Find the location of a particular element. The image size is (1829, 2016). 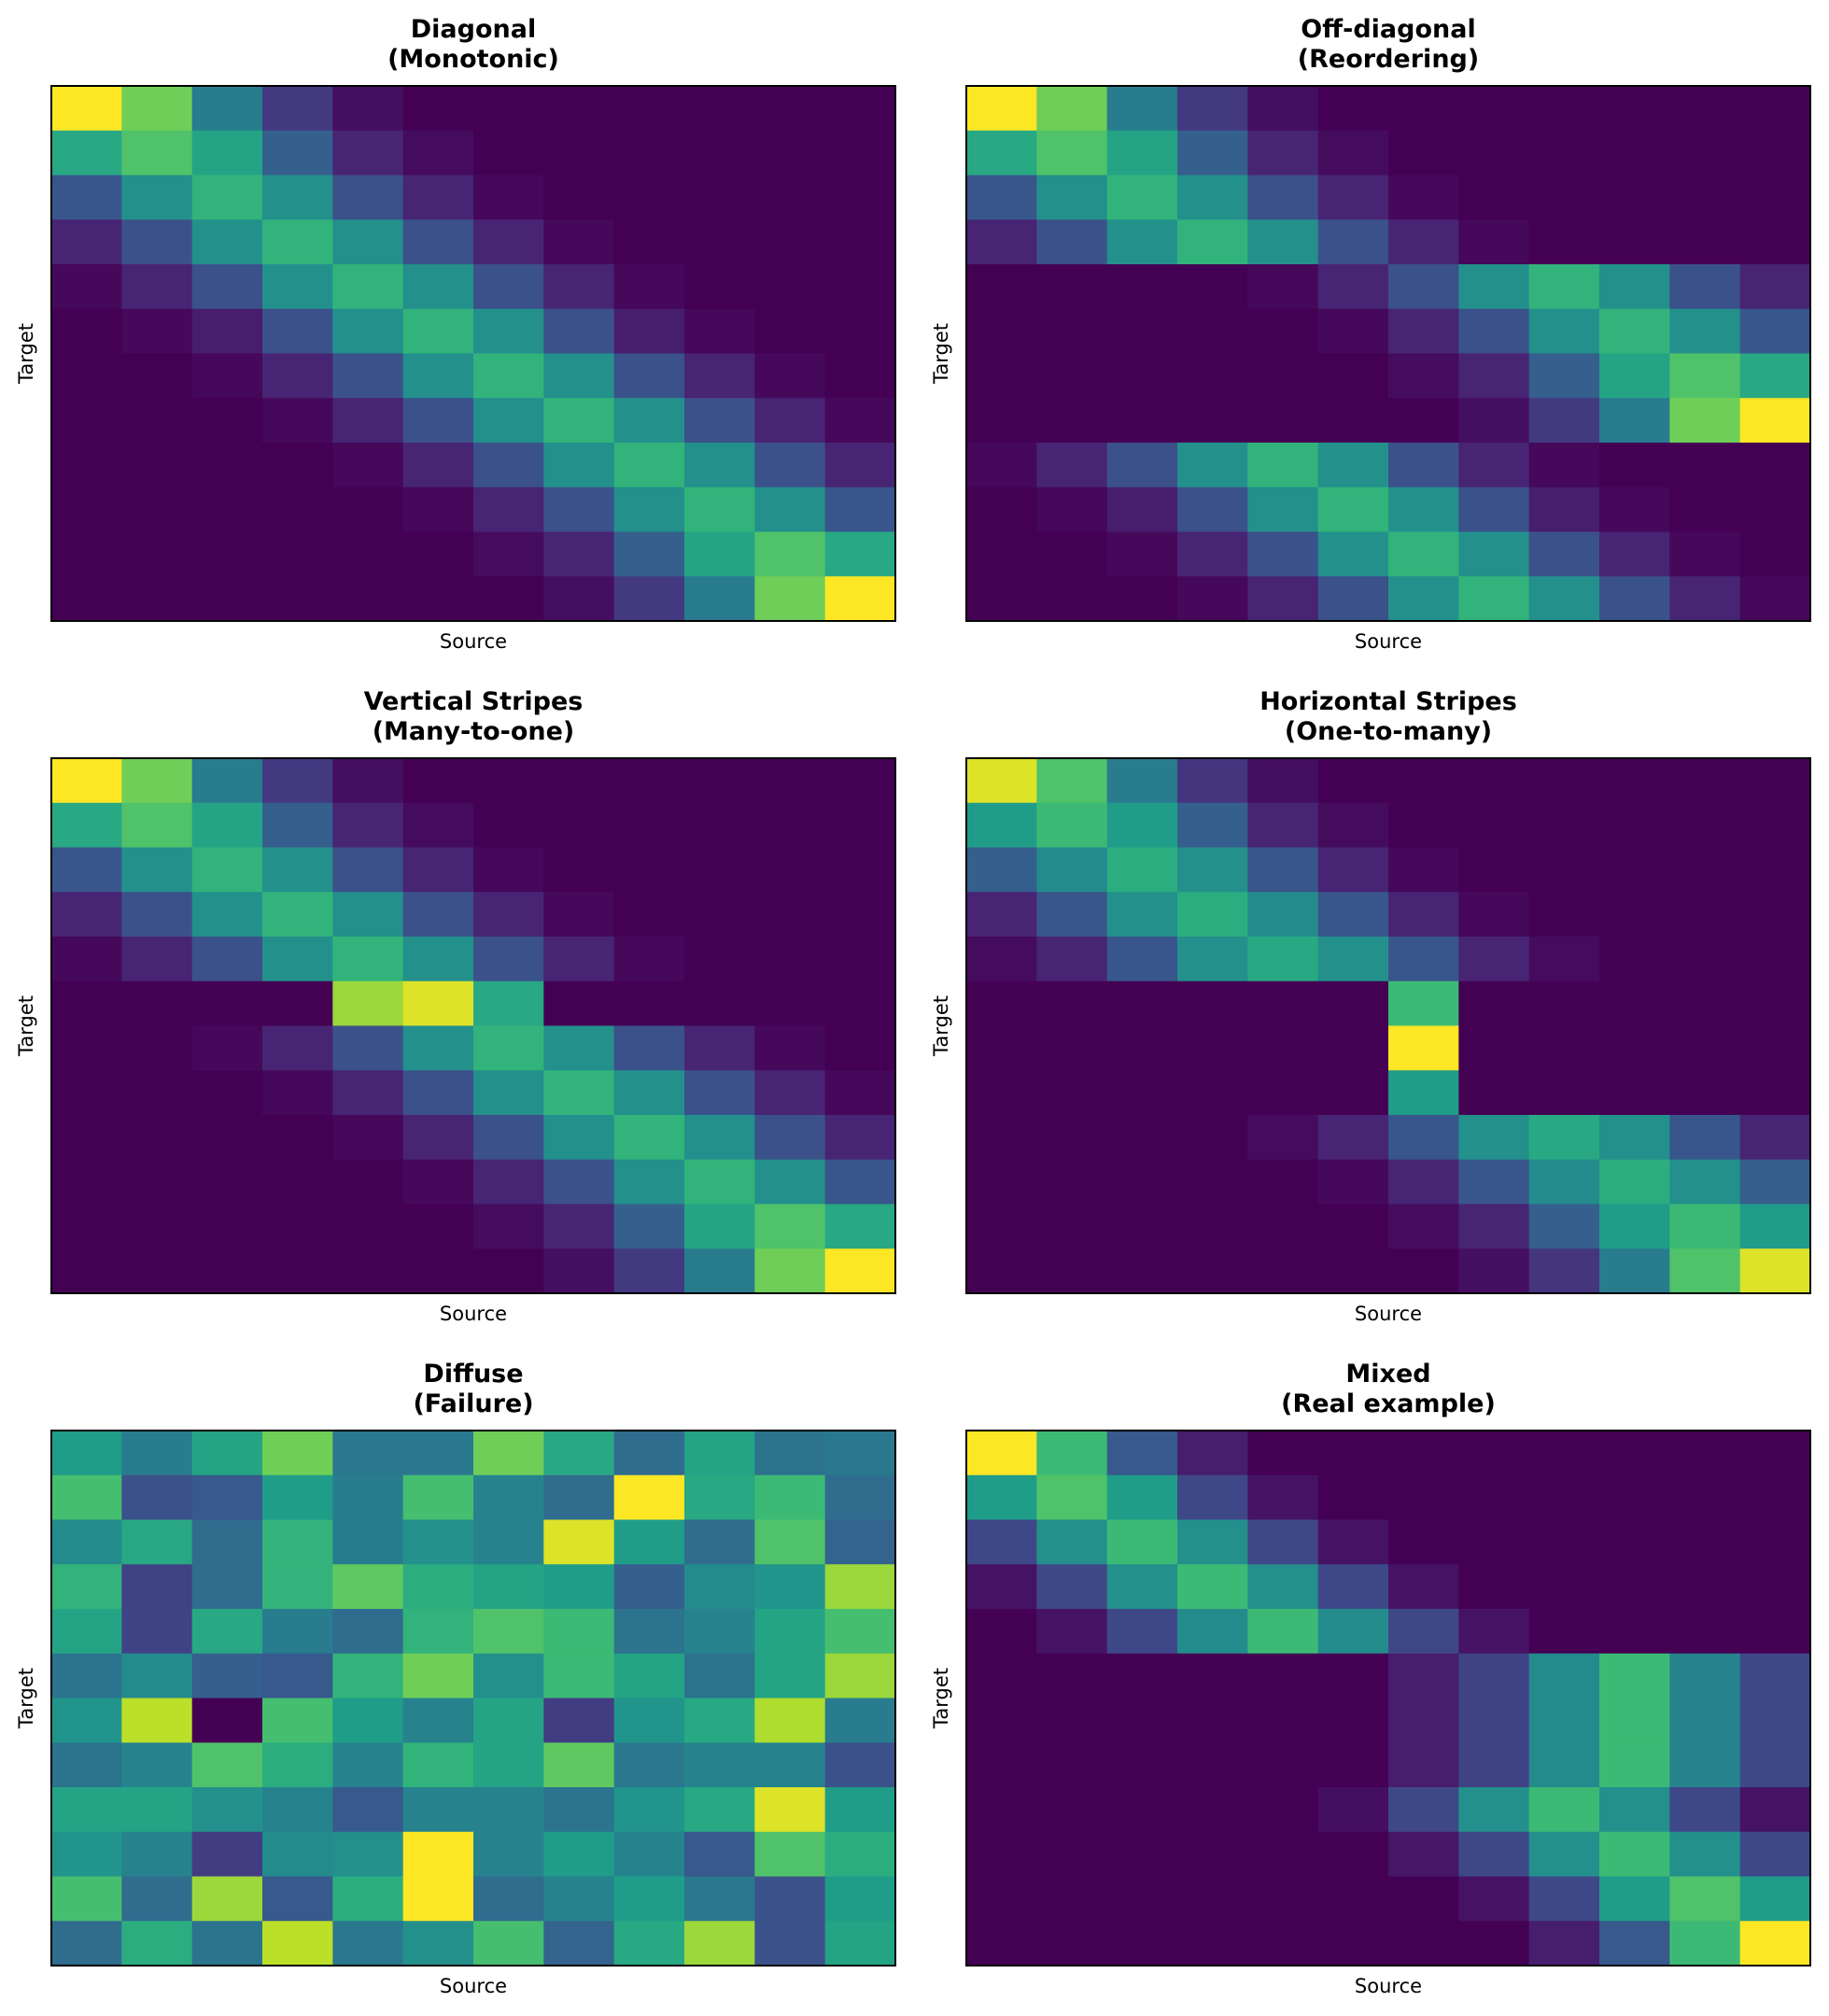

chart-title-line-1: Off-diagonal is located at coordinates (1388, 30).